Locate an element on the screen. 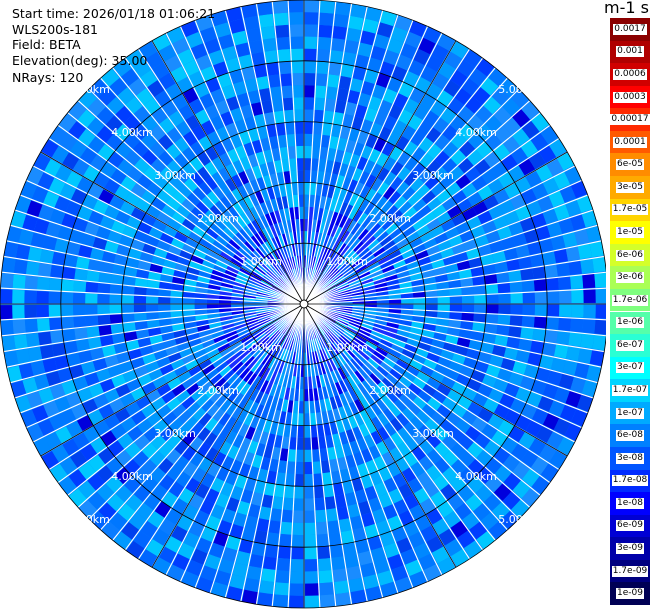  colorbar-level: 1e-07 is located at coordinates (630, 413).